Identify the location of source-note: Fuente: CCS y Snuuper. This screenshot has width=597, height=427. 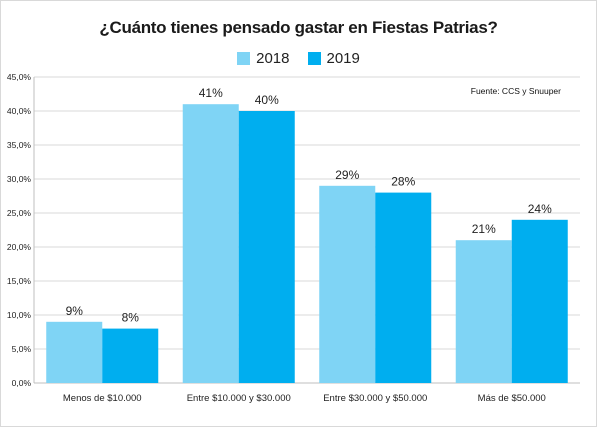
(515, 91).